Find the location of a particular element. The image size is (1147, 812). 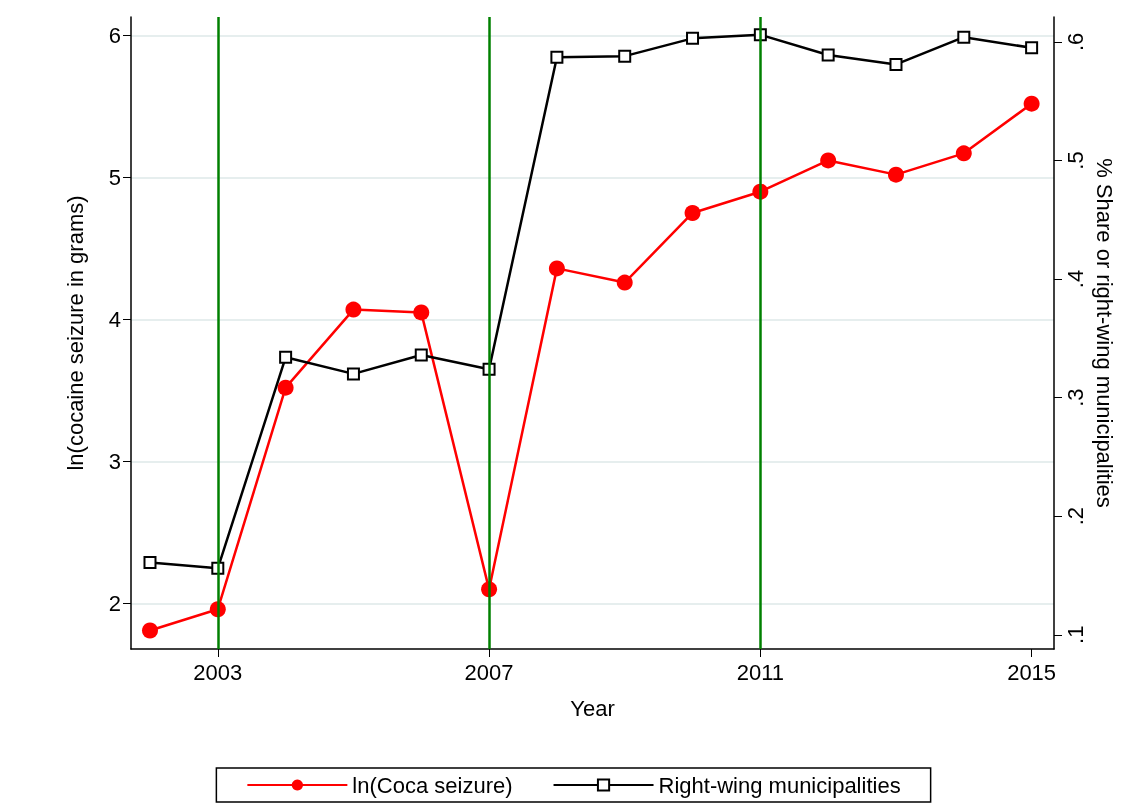

y-tick-label: 2 is located at coordinates (114, 604).